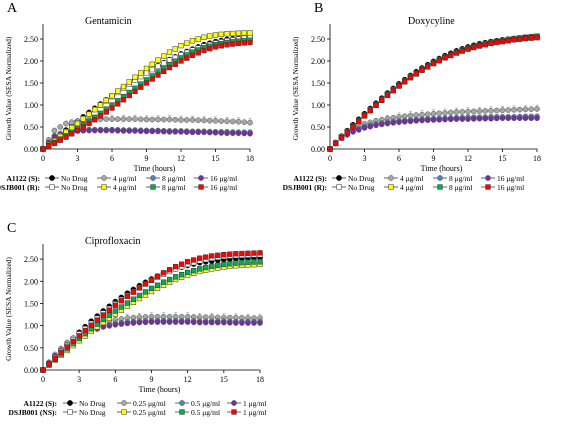  I want to click on y-axis-label: Growth Value (SESA Normalized), so click(8, 88).